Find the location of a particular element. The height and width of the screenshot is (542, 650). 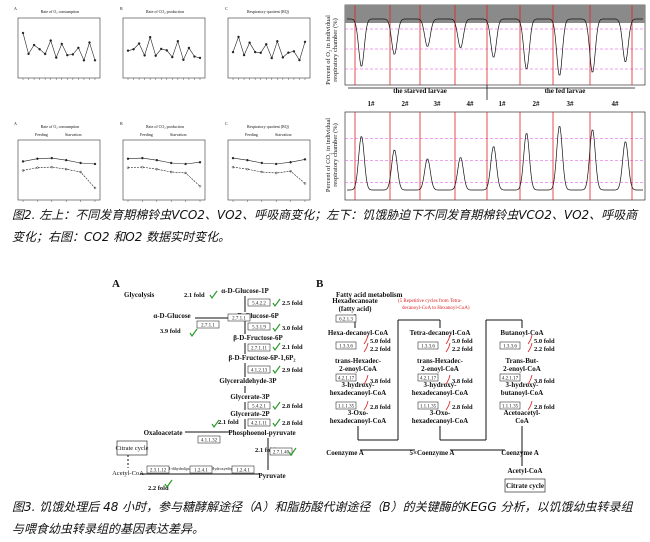

node: Coenzyme A is located at coordinates (520, 453).